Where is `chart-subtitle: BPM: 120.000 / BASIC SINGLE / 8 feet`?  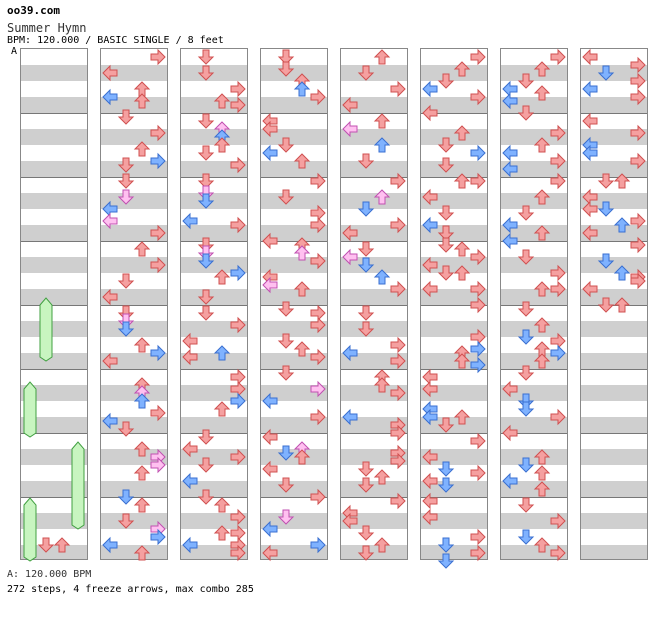 chart-subtitle: BPM: 120.000 / BASIC SINGLE / 8 feet is located at coordinates (115, 40).